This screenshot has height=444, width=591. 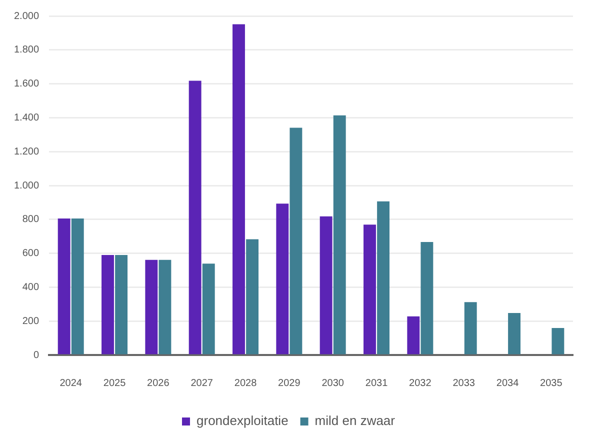 What do you see at coordinates (202, 383) in the screenshot?
I see `x-tick-label: 2027` at bounding box center [202, 383].